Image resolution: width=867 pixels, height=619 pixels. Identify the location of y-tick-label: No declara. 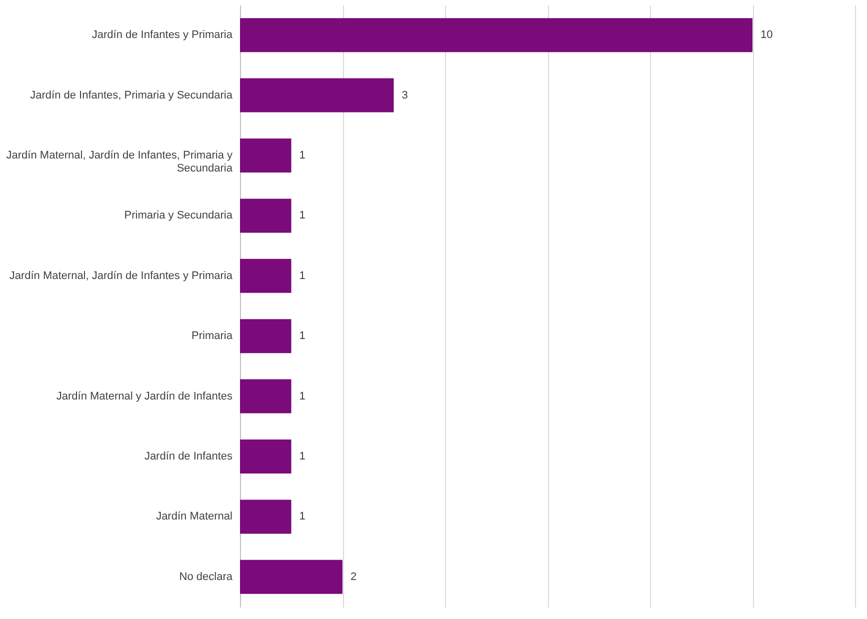
(206, 576).